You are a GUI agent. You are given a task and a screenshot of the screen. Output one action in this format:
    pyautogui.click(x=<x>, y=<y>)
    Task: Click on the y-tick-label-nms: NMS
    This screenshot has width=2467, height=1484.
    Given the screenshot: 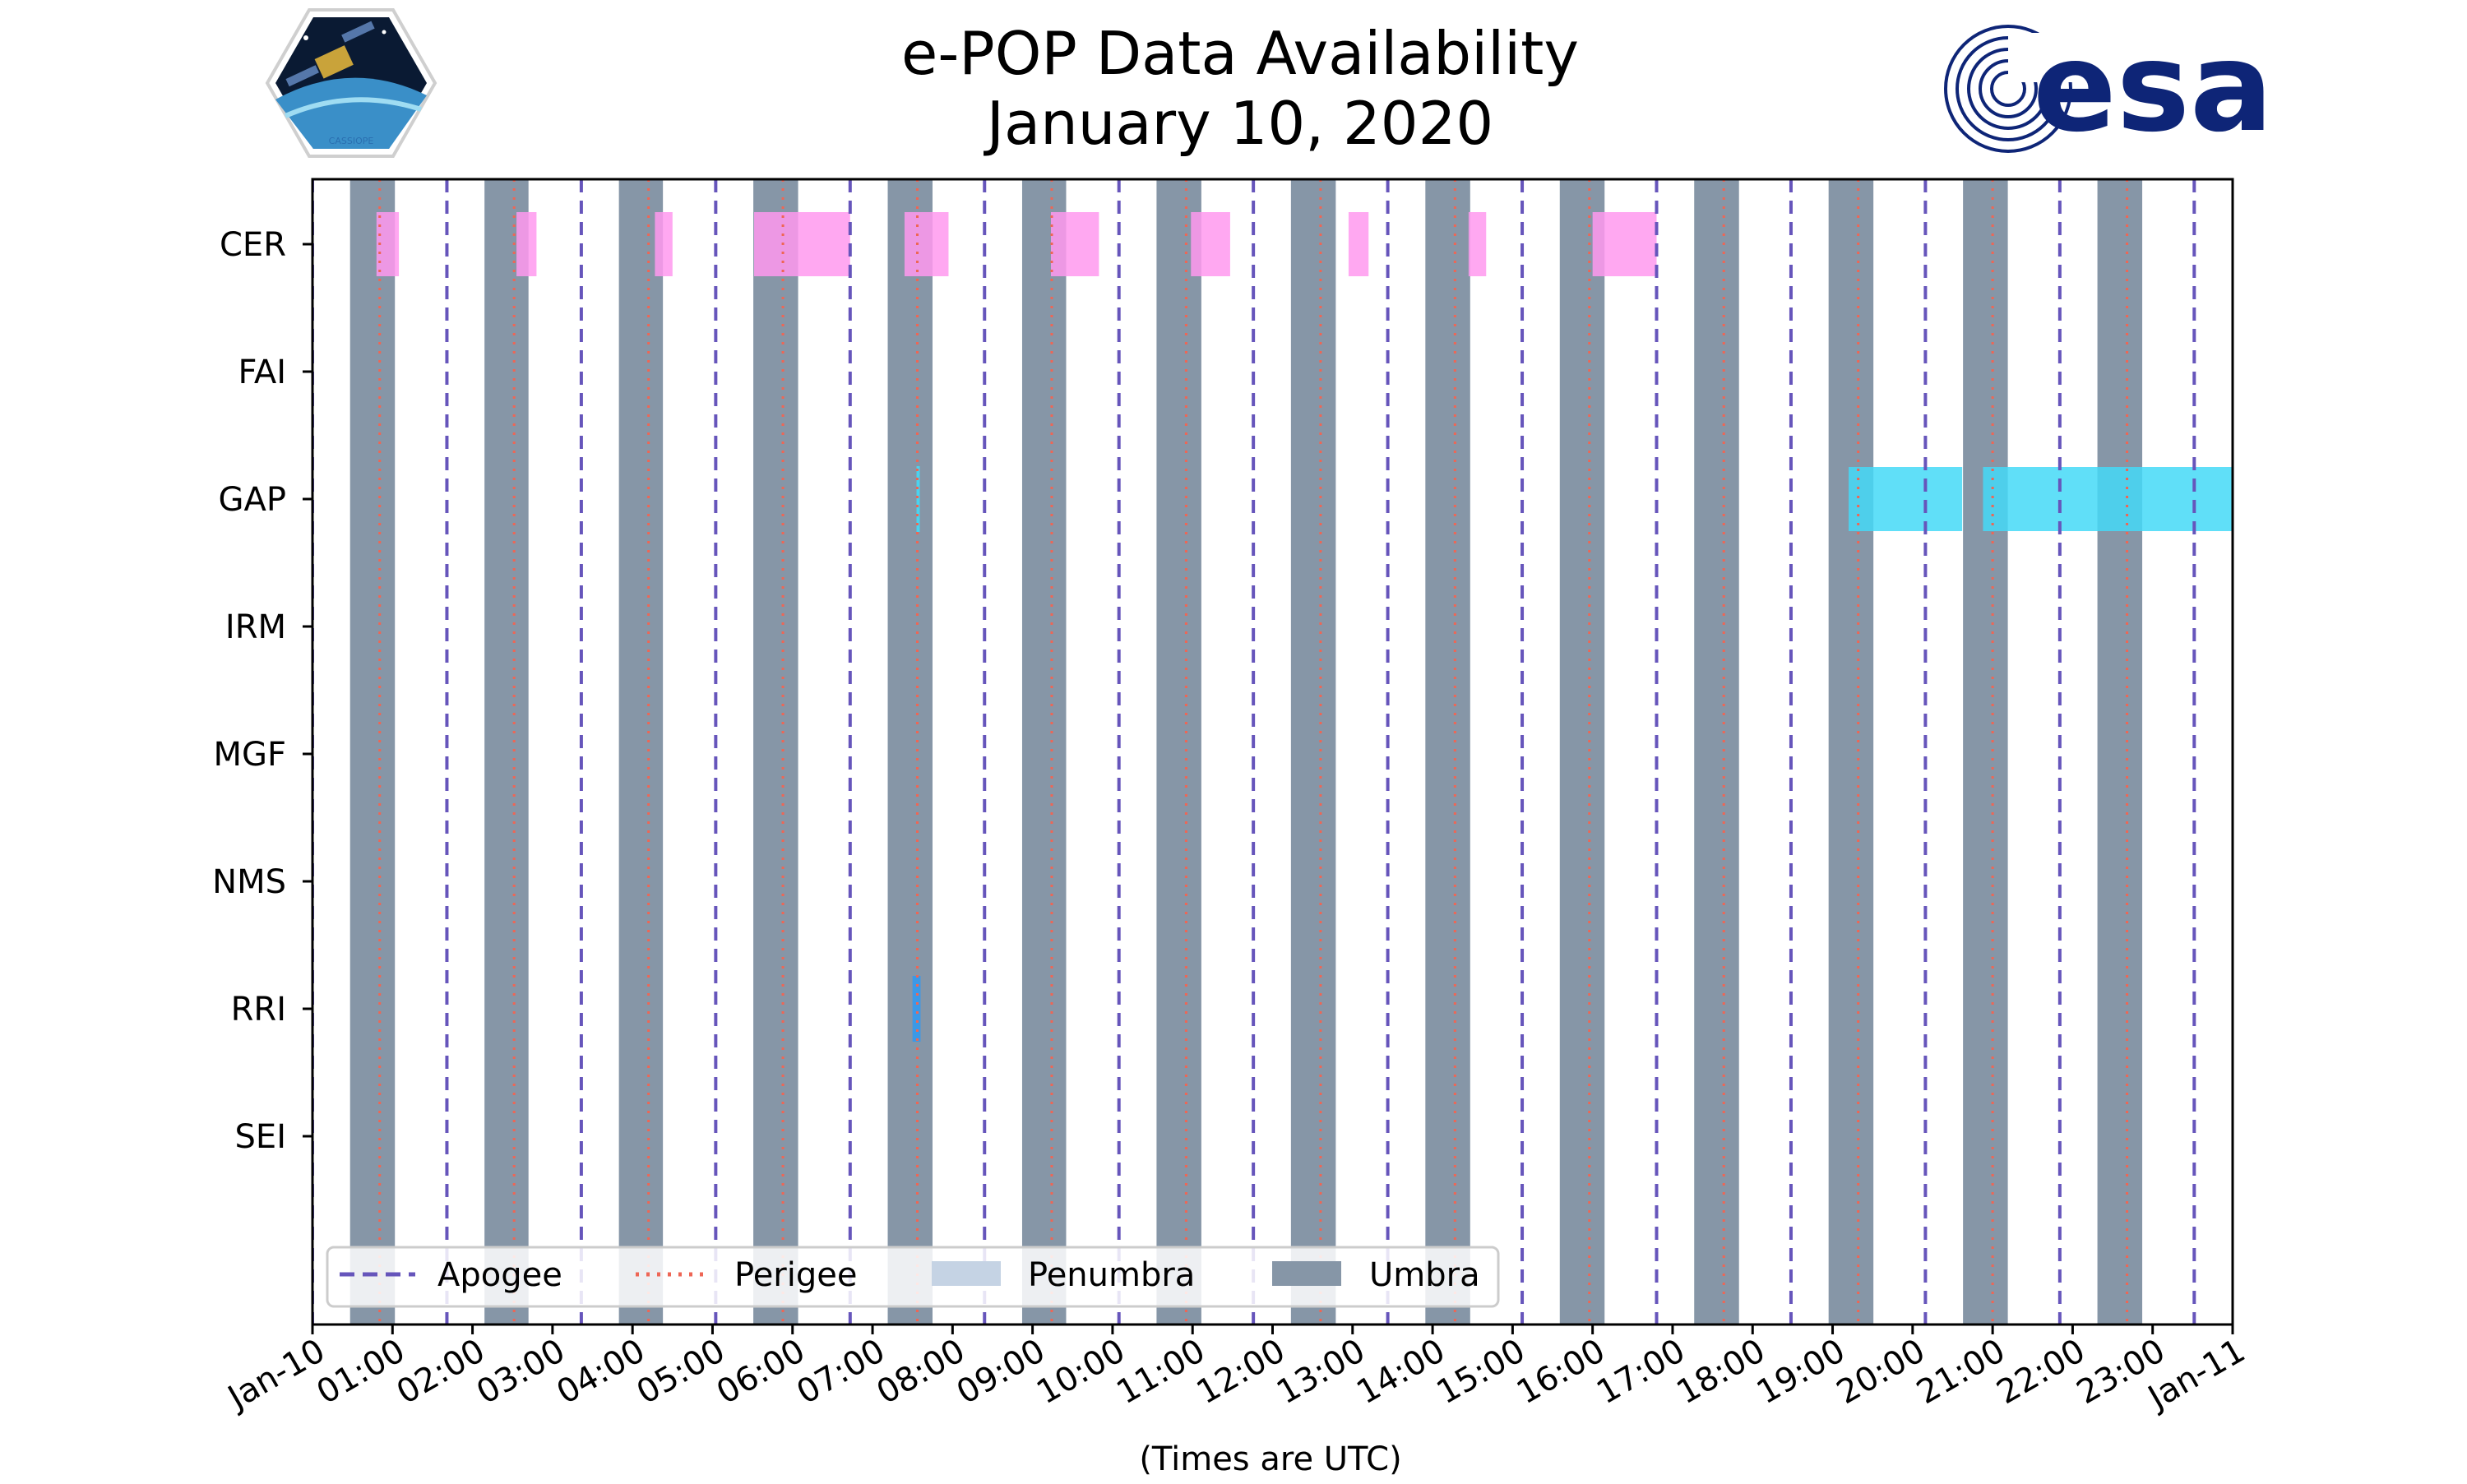 What is the action you would take?
    pyautogui.click(x=249, y=882)
    